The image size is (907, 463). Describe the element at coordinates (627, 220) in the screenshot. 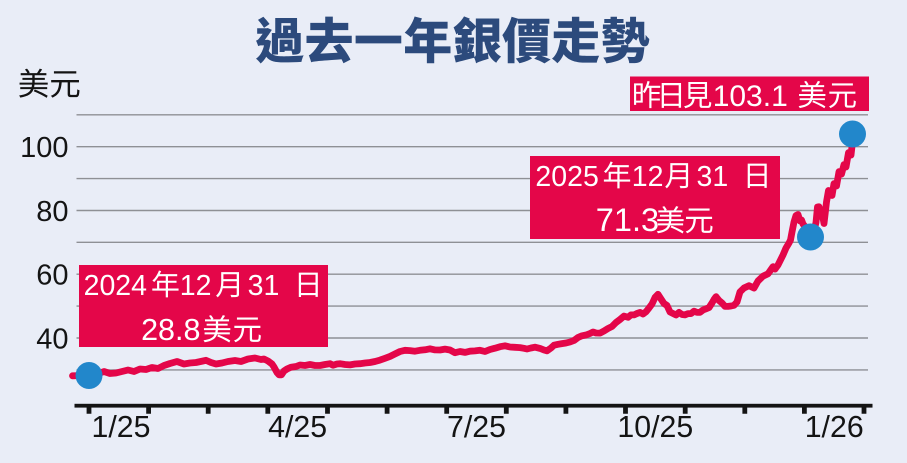

I see `svg-text: 71.3` at that location.